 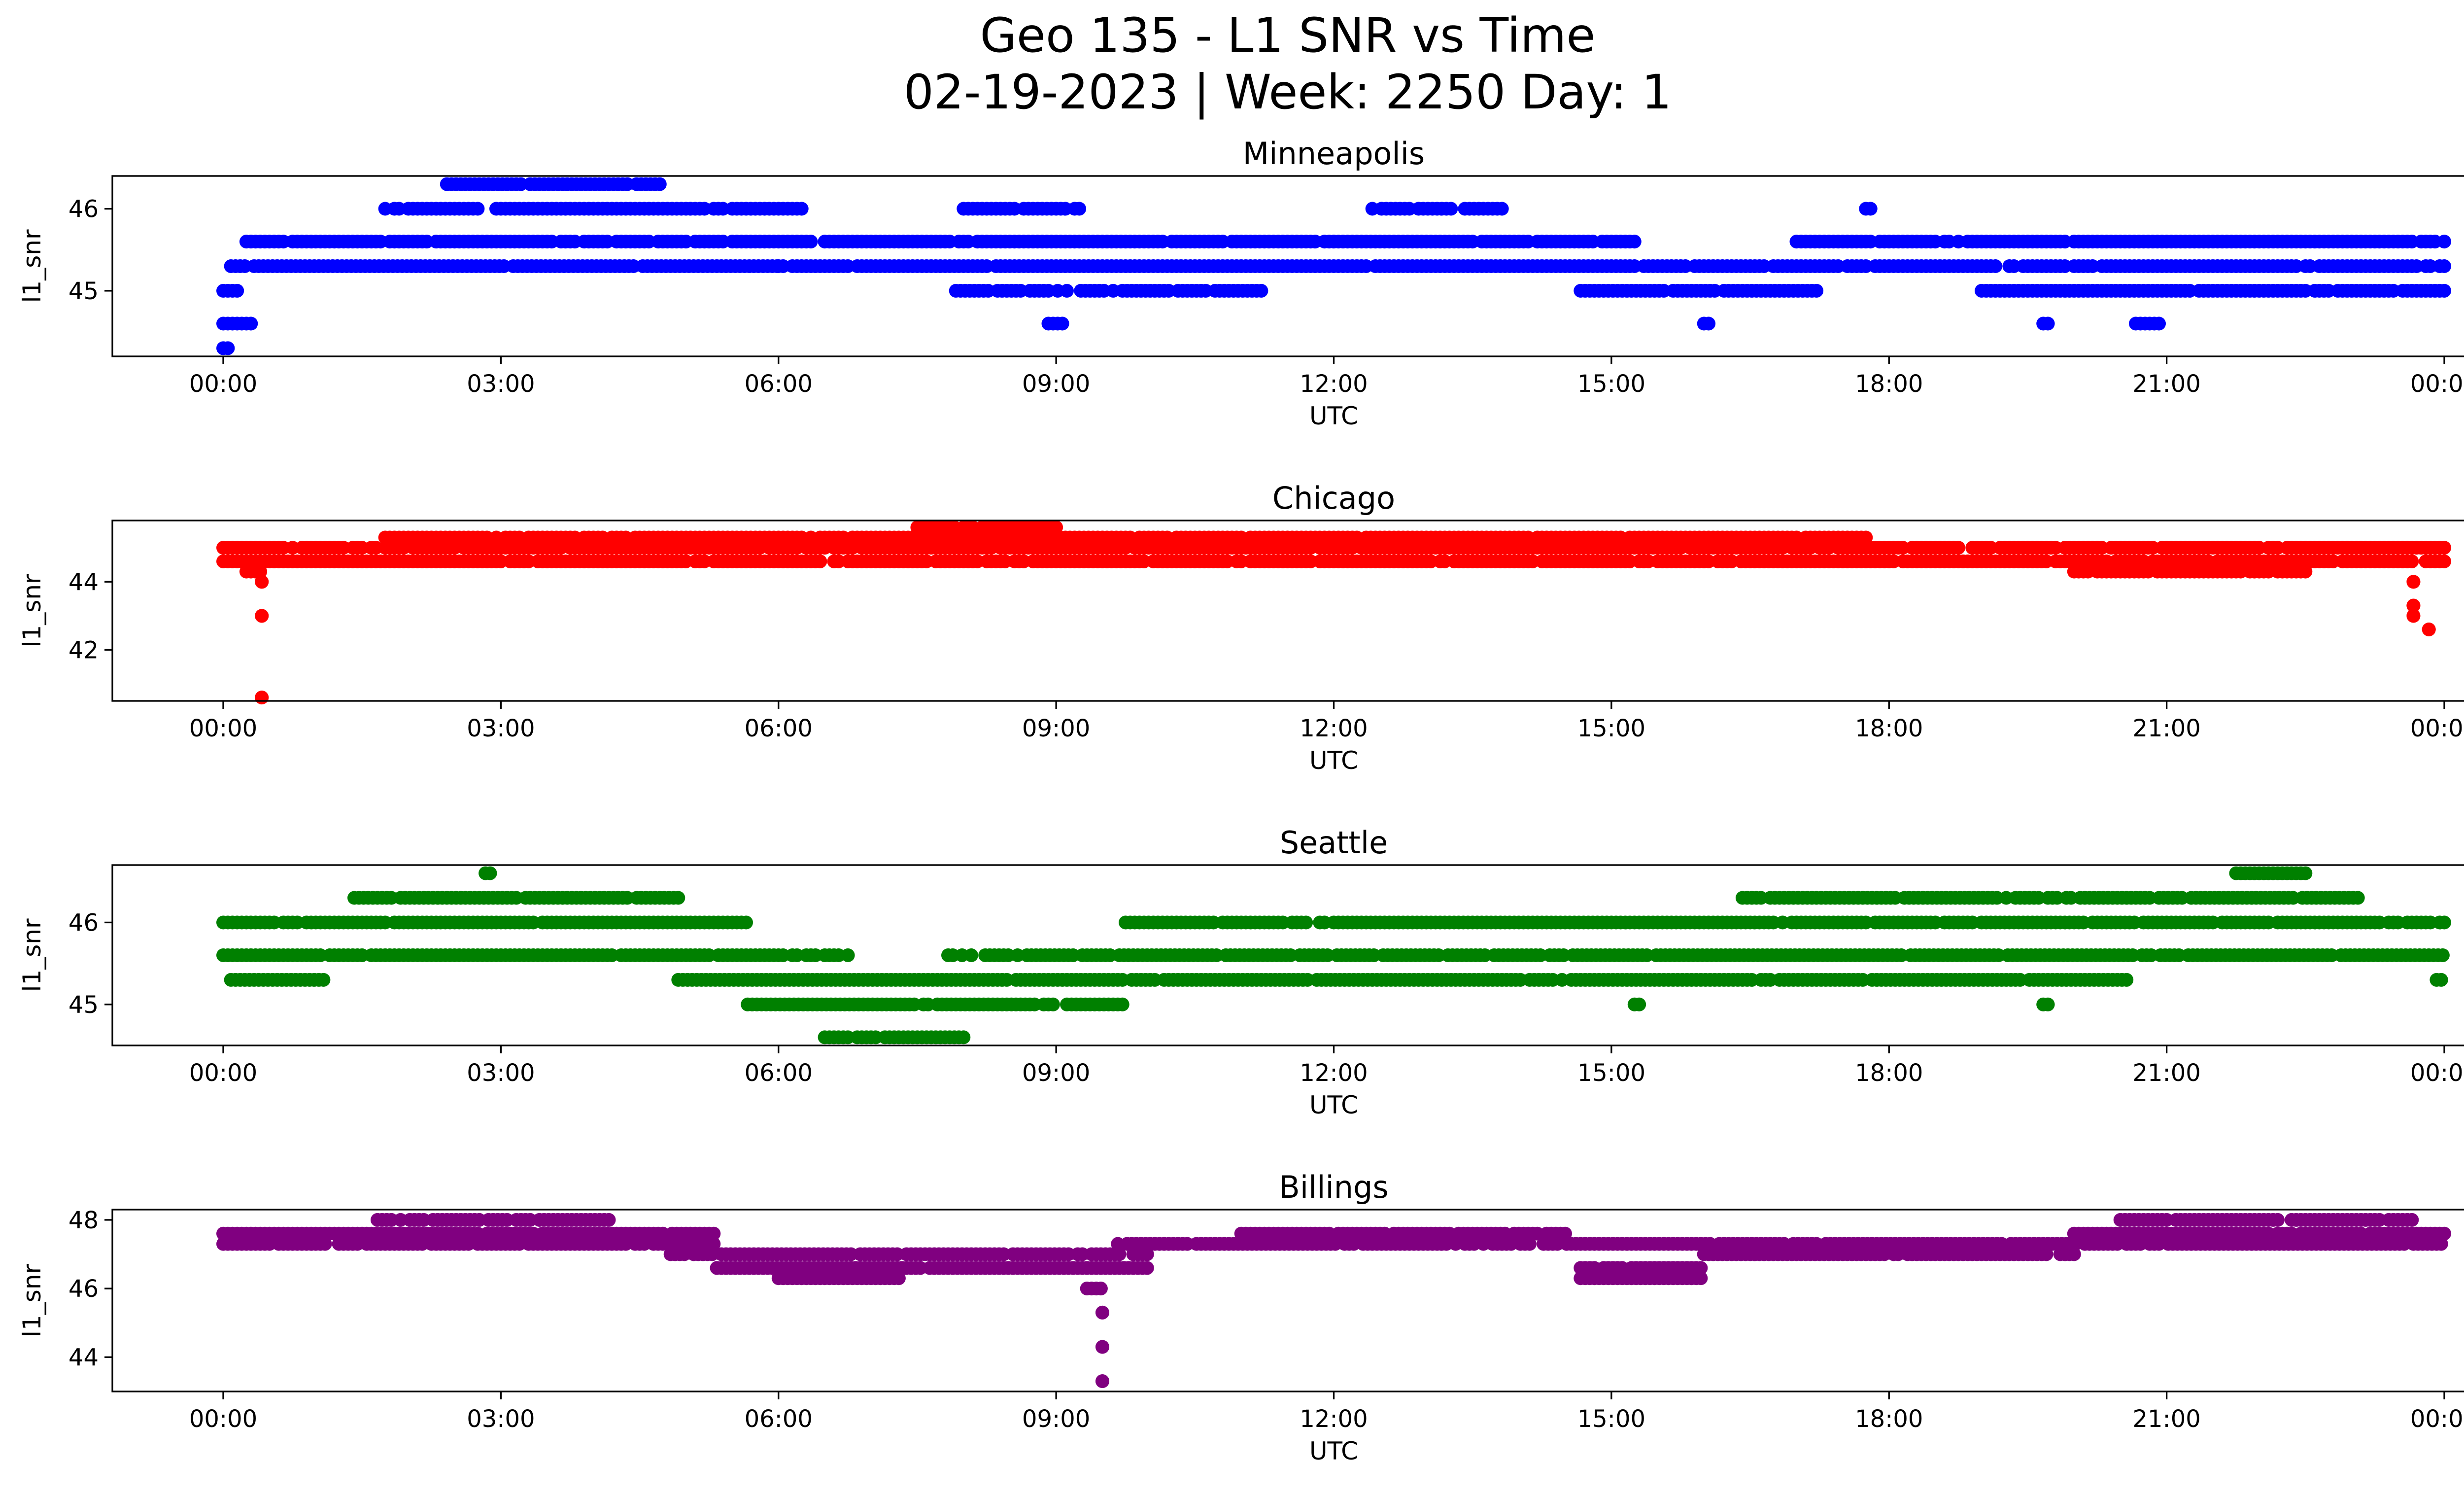 I want to click on figure-title-line1: Geo 135 - L1 SNR vs Time, so click(x=1288, y=35).